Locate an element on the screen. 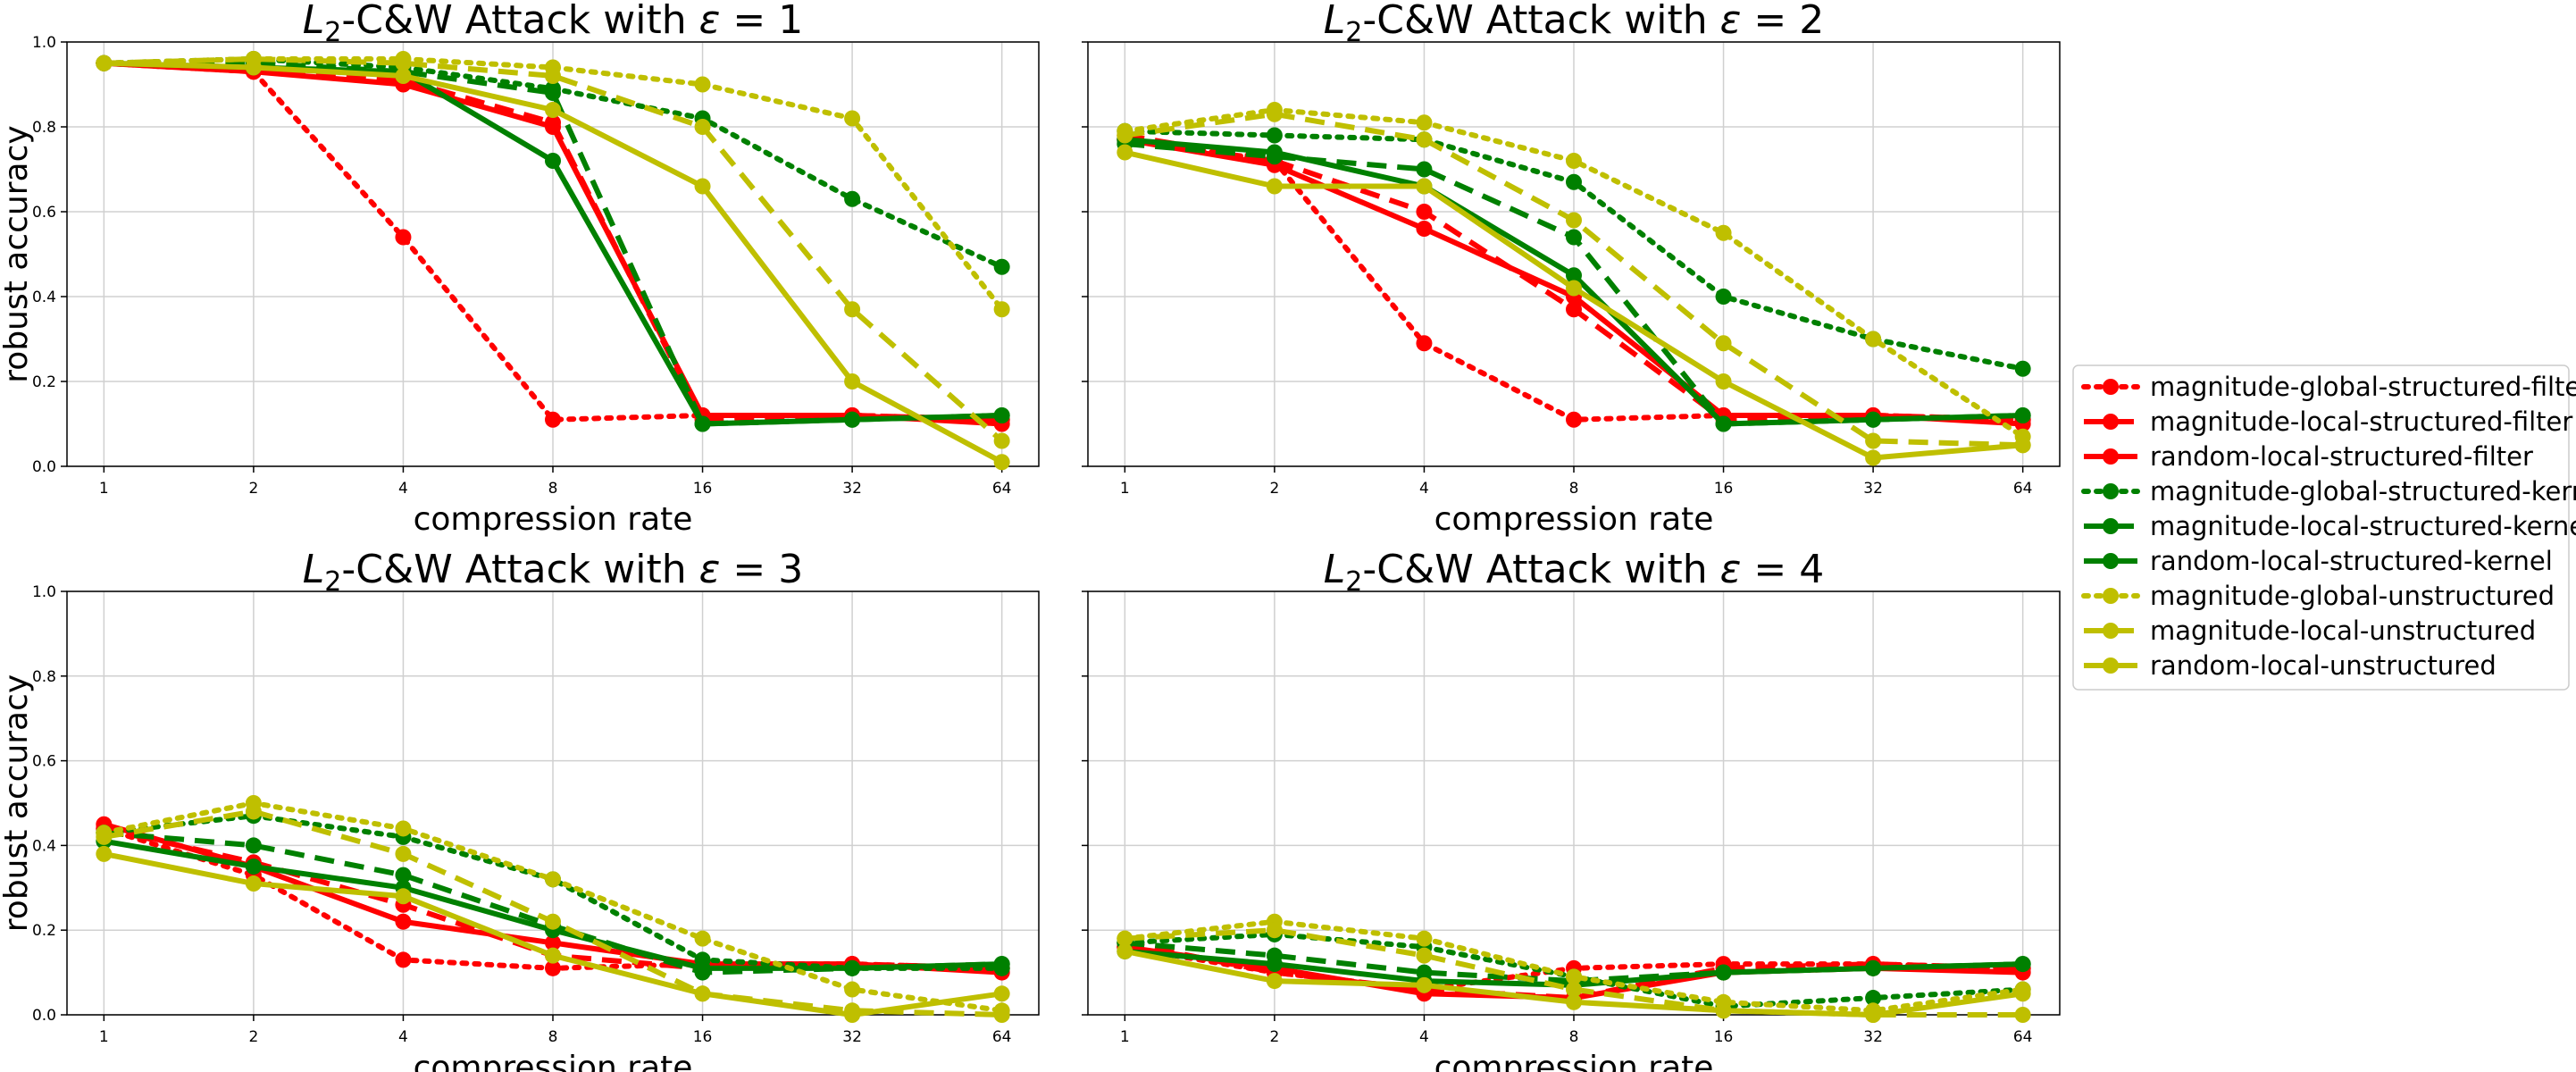 This screenshot has height=1072, width=2576. legend-label: magnitude-global-structured-filter is located at coordinates (2363, 387).